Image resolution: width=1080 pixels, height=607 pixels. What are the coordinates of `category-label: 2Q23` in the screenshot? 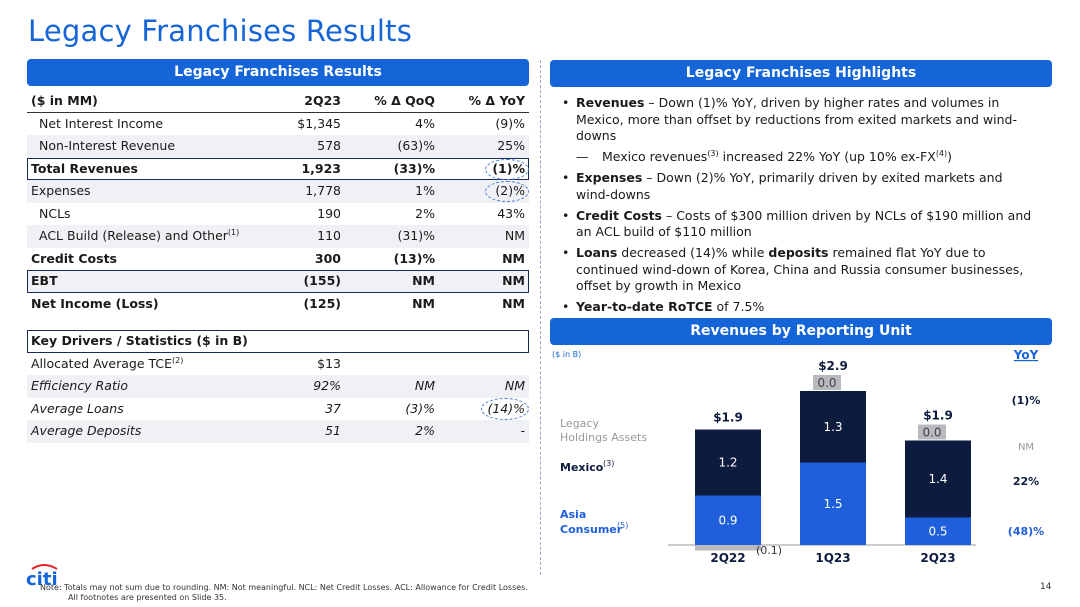 It's located at (937, 558).